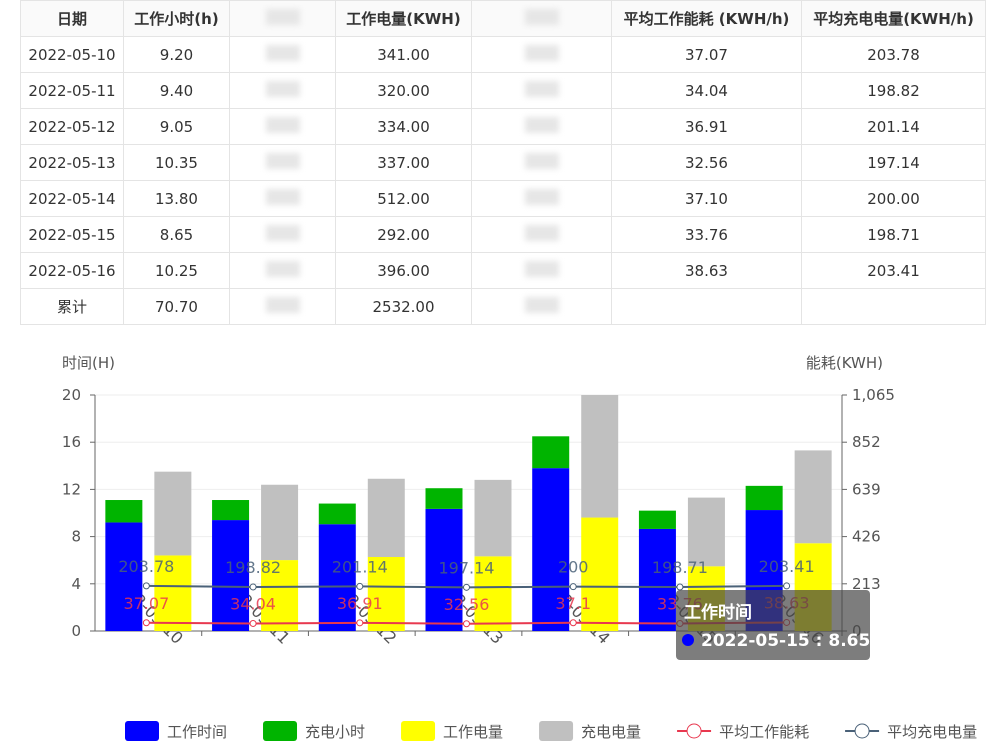  I want to click on table-cell: 198.71, so click(893, 234).